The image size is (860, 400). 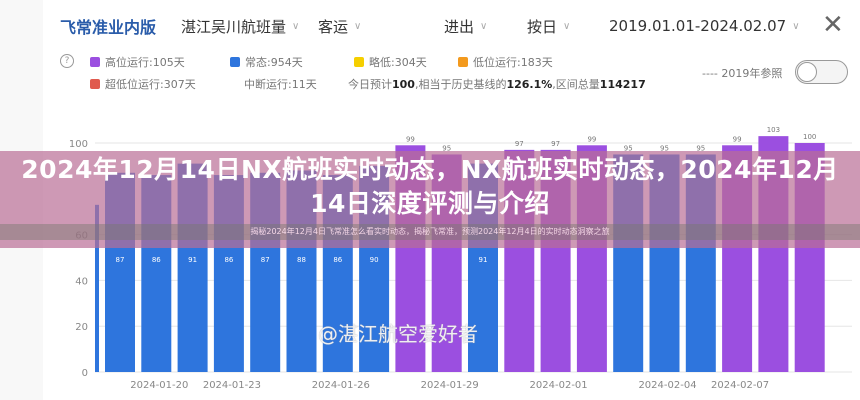 What do you see at coordinates (341, 385) in the screenshot?
I see `x-tick-label: 2024-01-26` at bounding box center [341, 385].